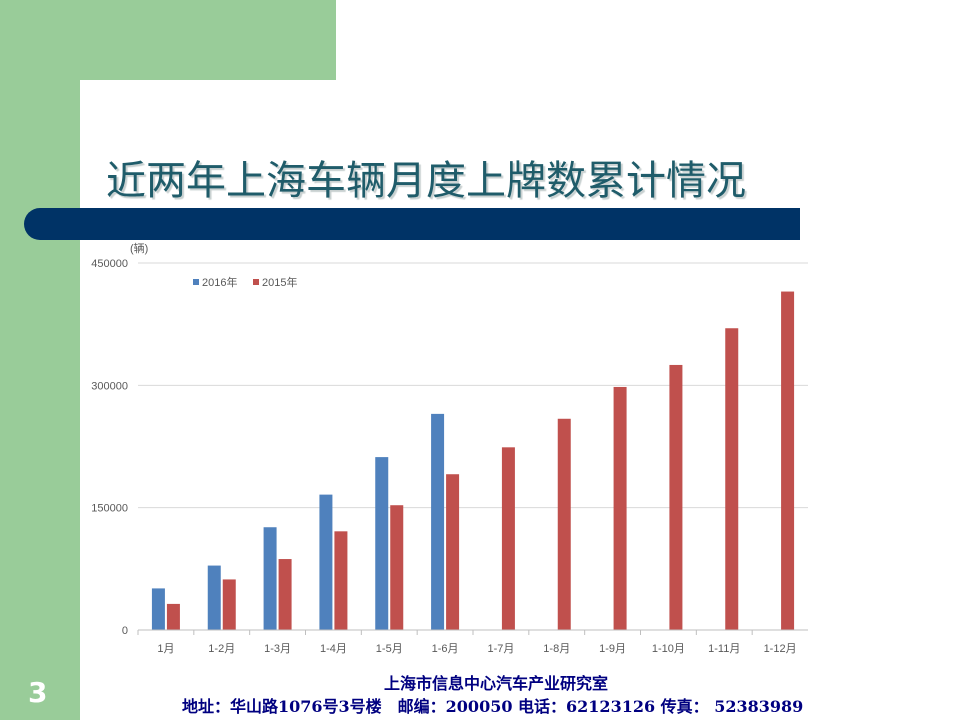  What do you see at coordinates (165, 649) in the screenshot?
I see `x-tick-label: 1月` at bounding box center [165, 649].